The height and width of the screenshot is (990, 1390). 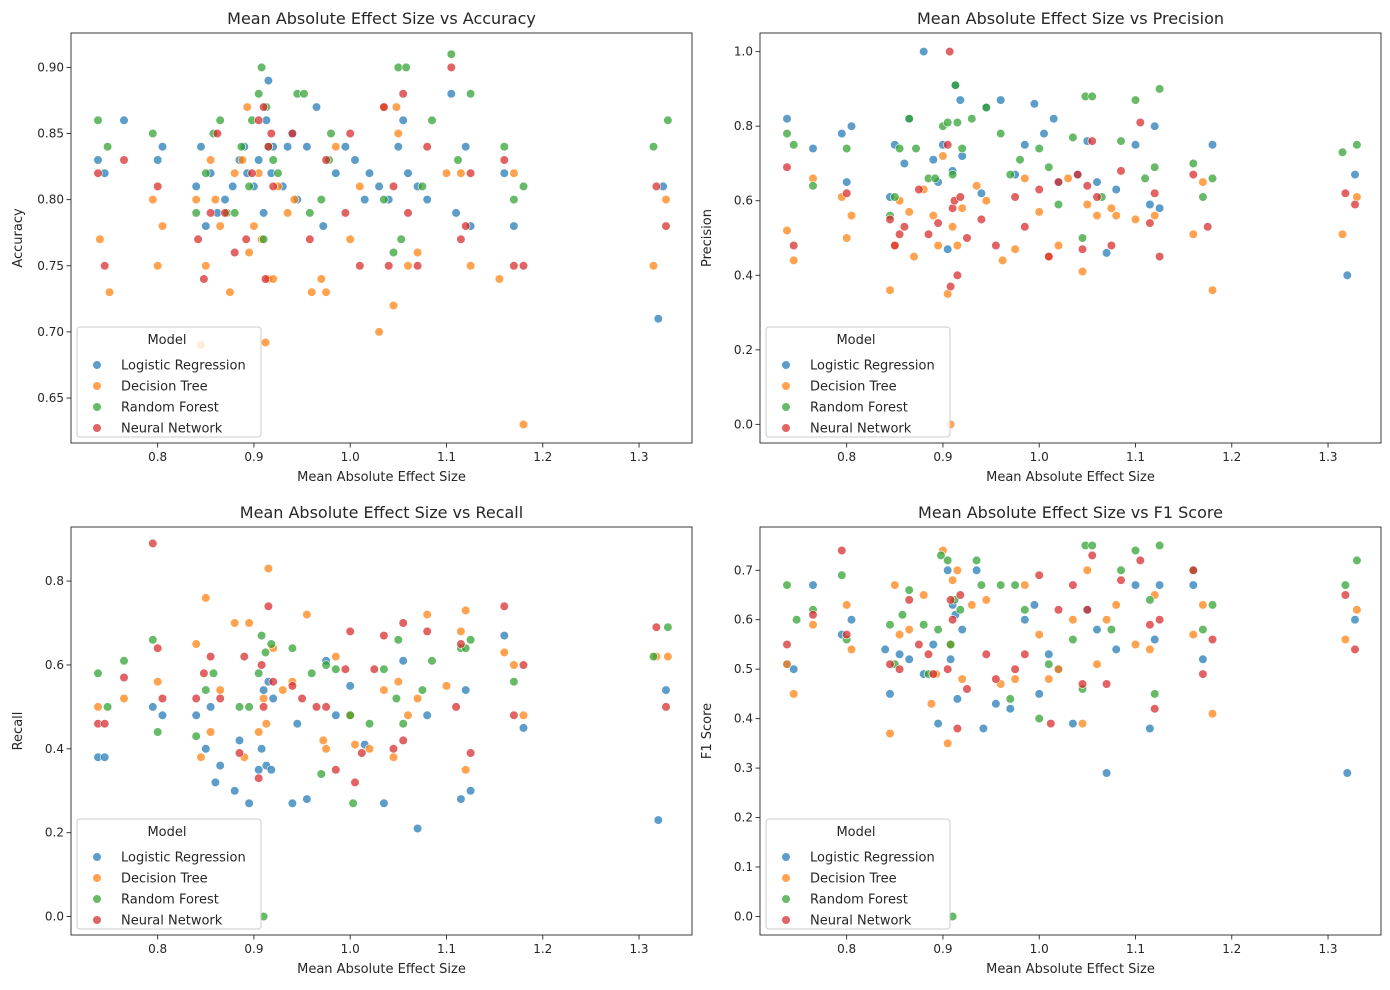 I want to click on y-tick-label: 0.75, so click(x=50, y=266).